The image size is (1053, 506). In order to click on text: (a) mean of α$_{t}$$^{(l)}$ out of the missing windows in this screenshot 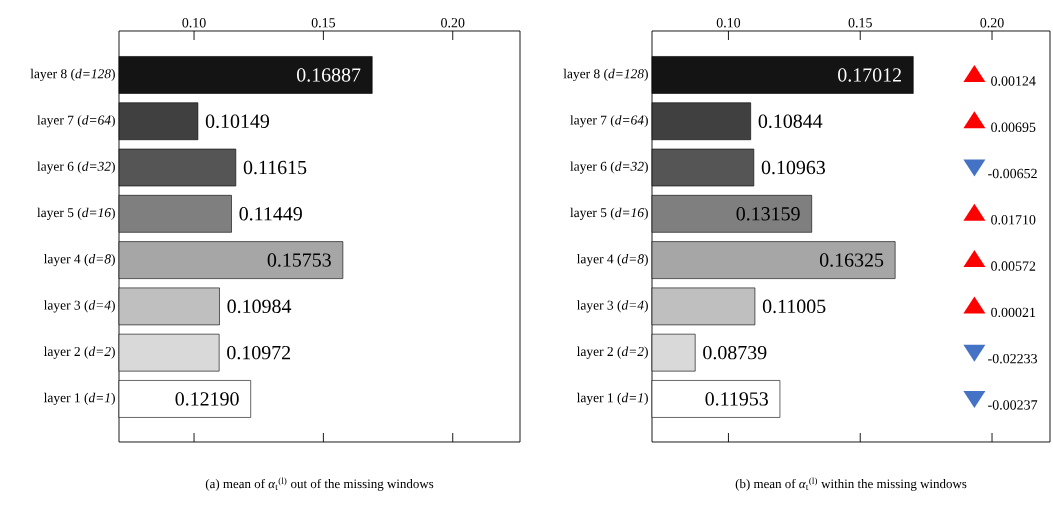, I will do `click(319, 484)`.